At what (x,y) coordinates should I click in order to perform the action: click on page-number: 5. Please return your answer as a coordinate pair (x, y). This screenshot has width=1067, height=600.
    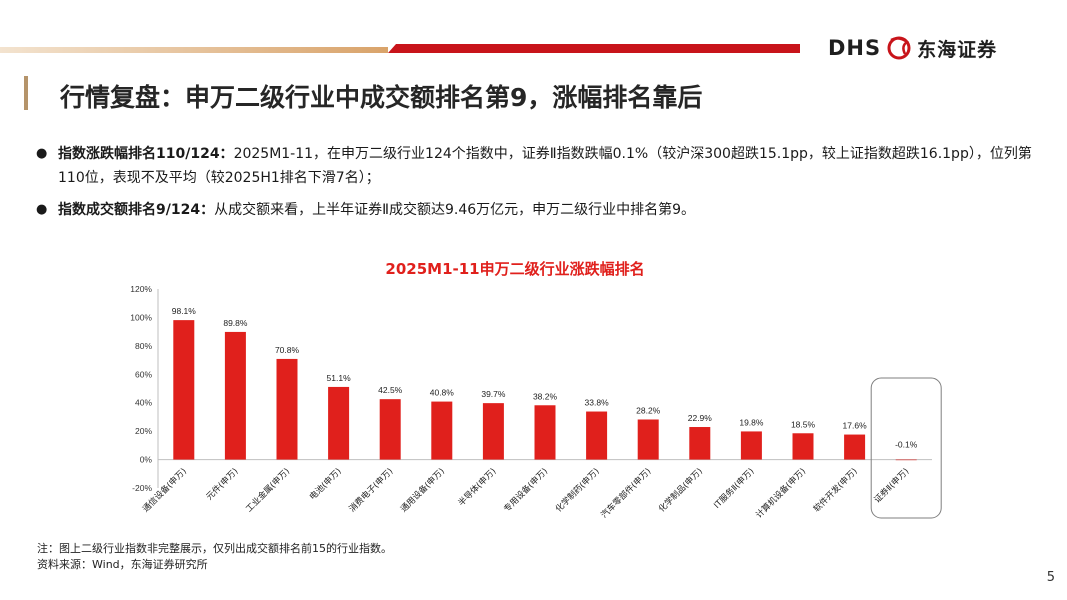
    Looking at the image, I should click on (1050, 577).